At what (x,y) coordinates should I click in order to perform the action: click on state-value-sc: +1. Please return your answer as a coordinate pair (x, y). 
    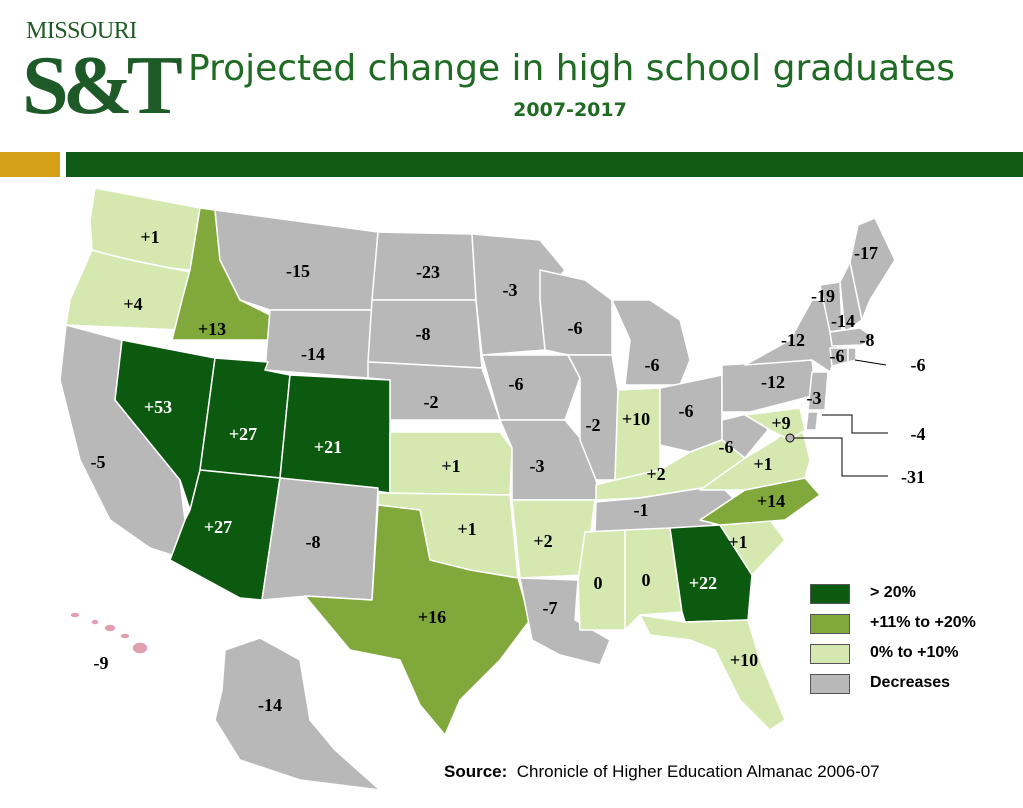
    Looking at the image, I should click on (737, 542).